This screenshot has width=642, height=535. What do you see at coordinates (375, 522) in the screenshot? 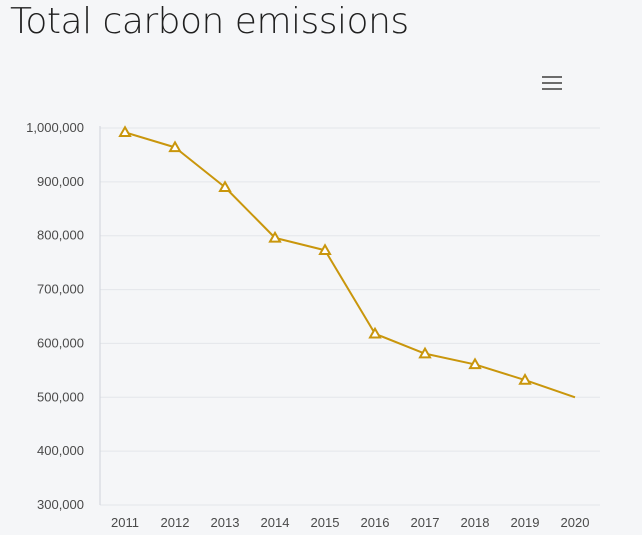
I see `x-tick-label: 2016` at bounding box center [375, 522].